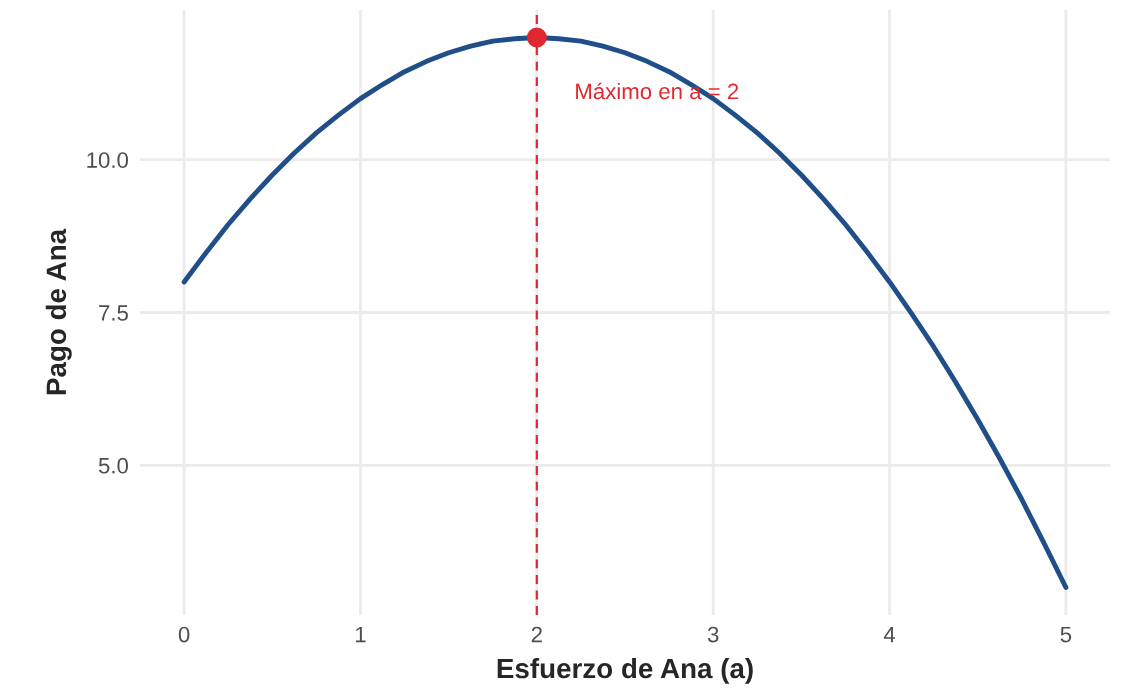  What do you see at coordinates (889, 634) in the screenshot?
I see `x-tick-label: 4` at bounding box center [889, 634].